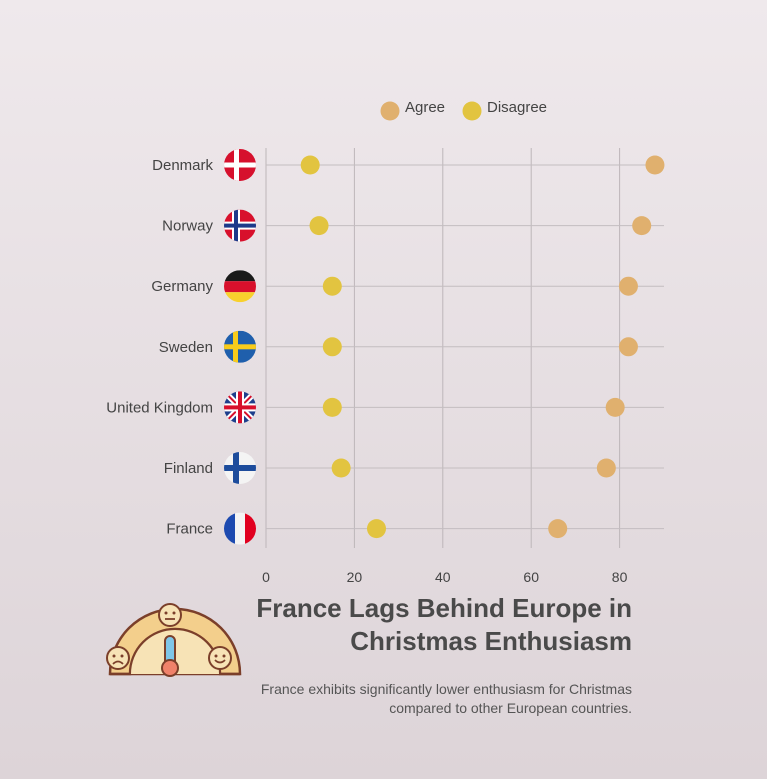  I want to click on x-tick-label: 60, so click(531, 577).